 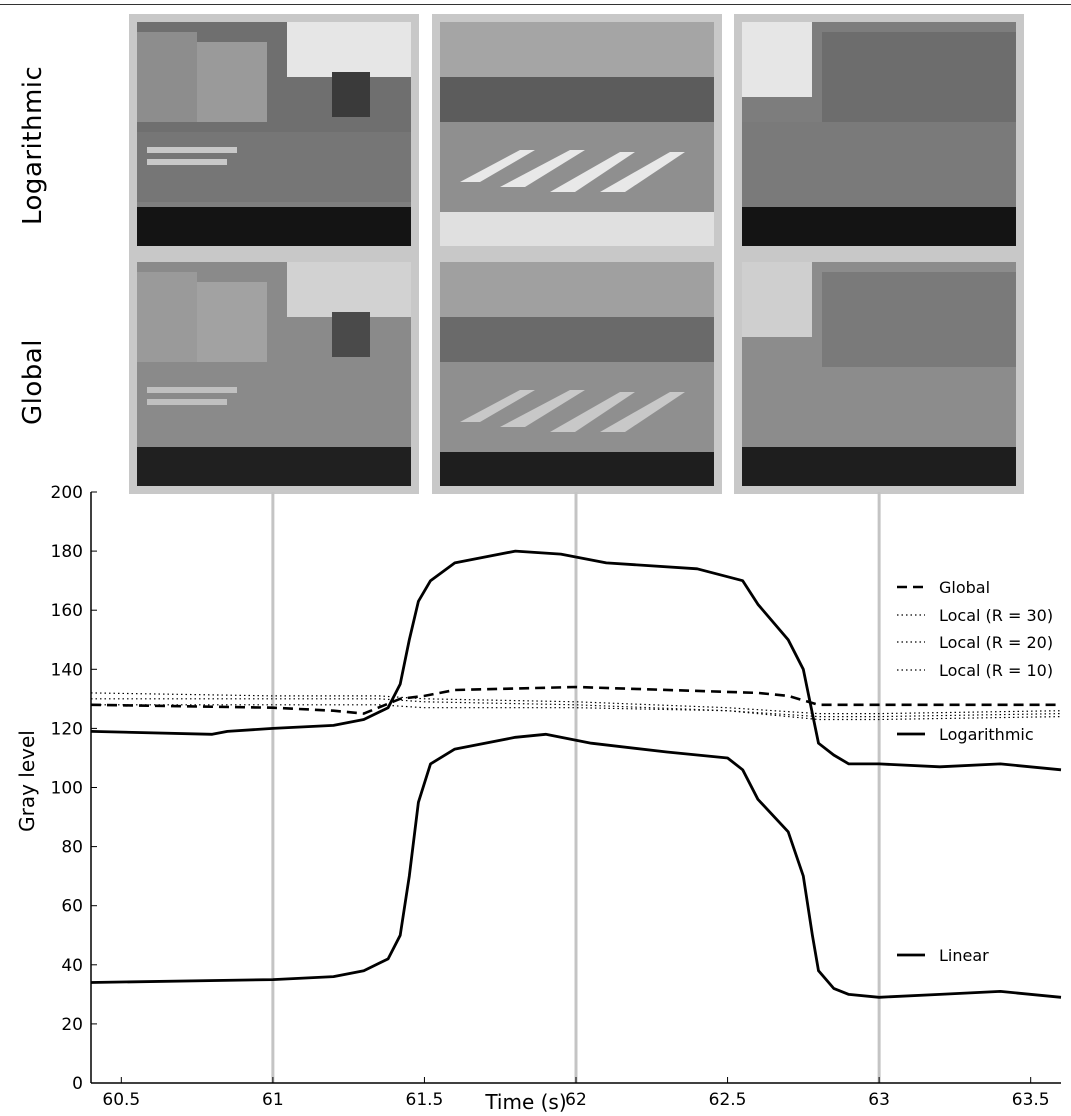 What do you see at coordinates (577, 134) in the screenshot?
I see `thumbnail-logarithmic-t62` at bounding box center [577, 134].